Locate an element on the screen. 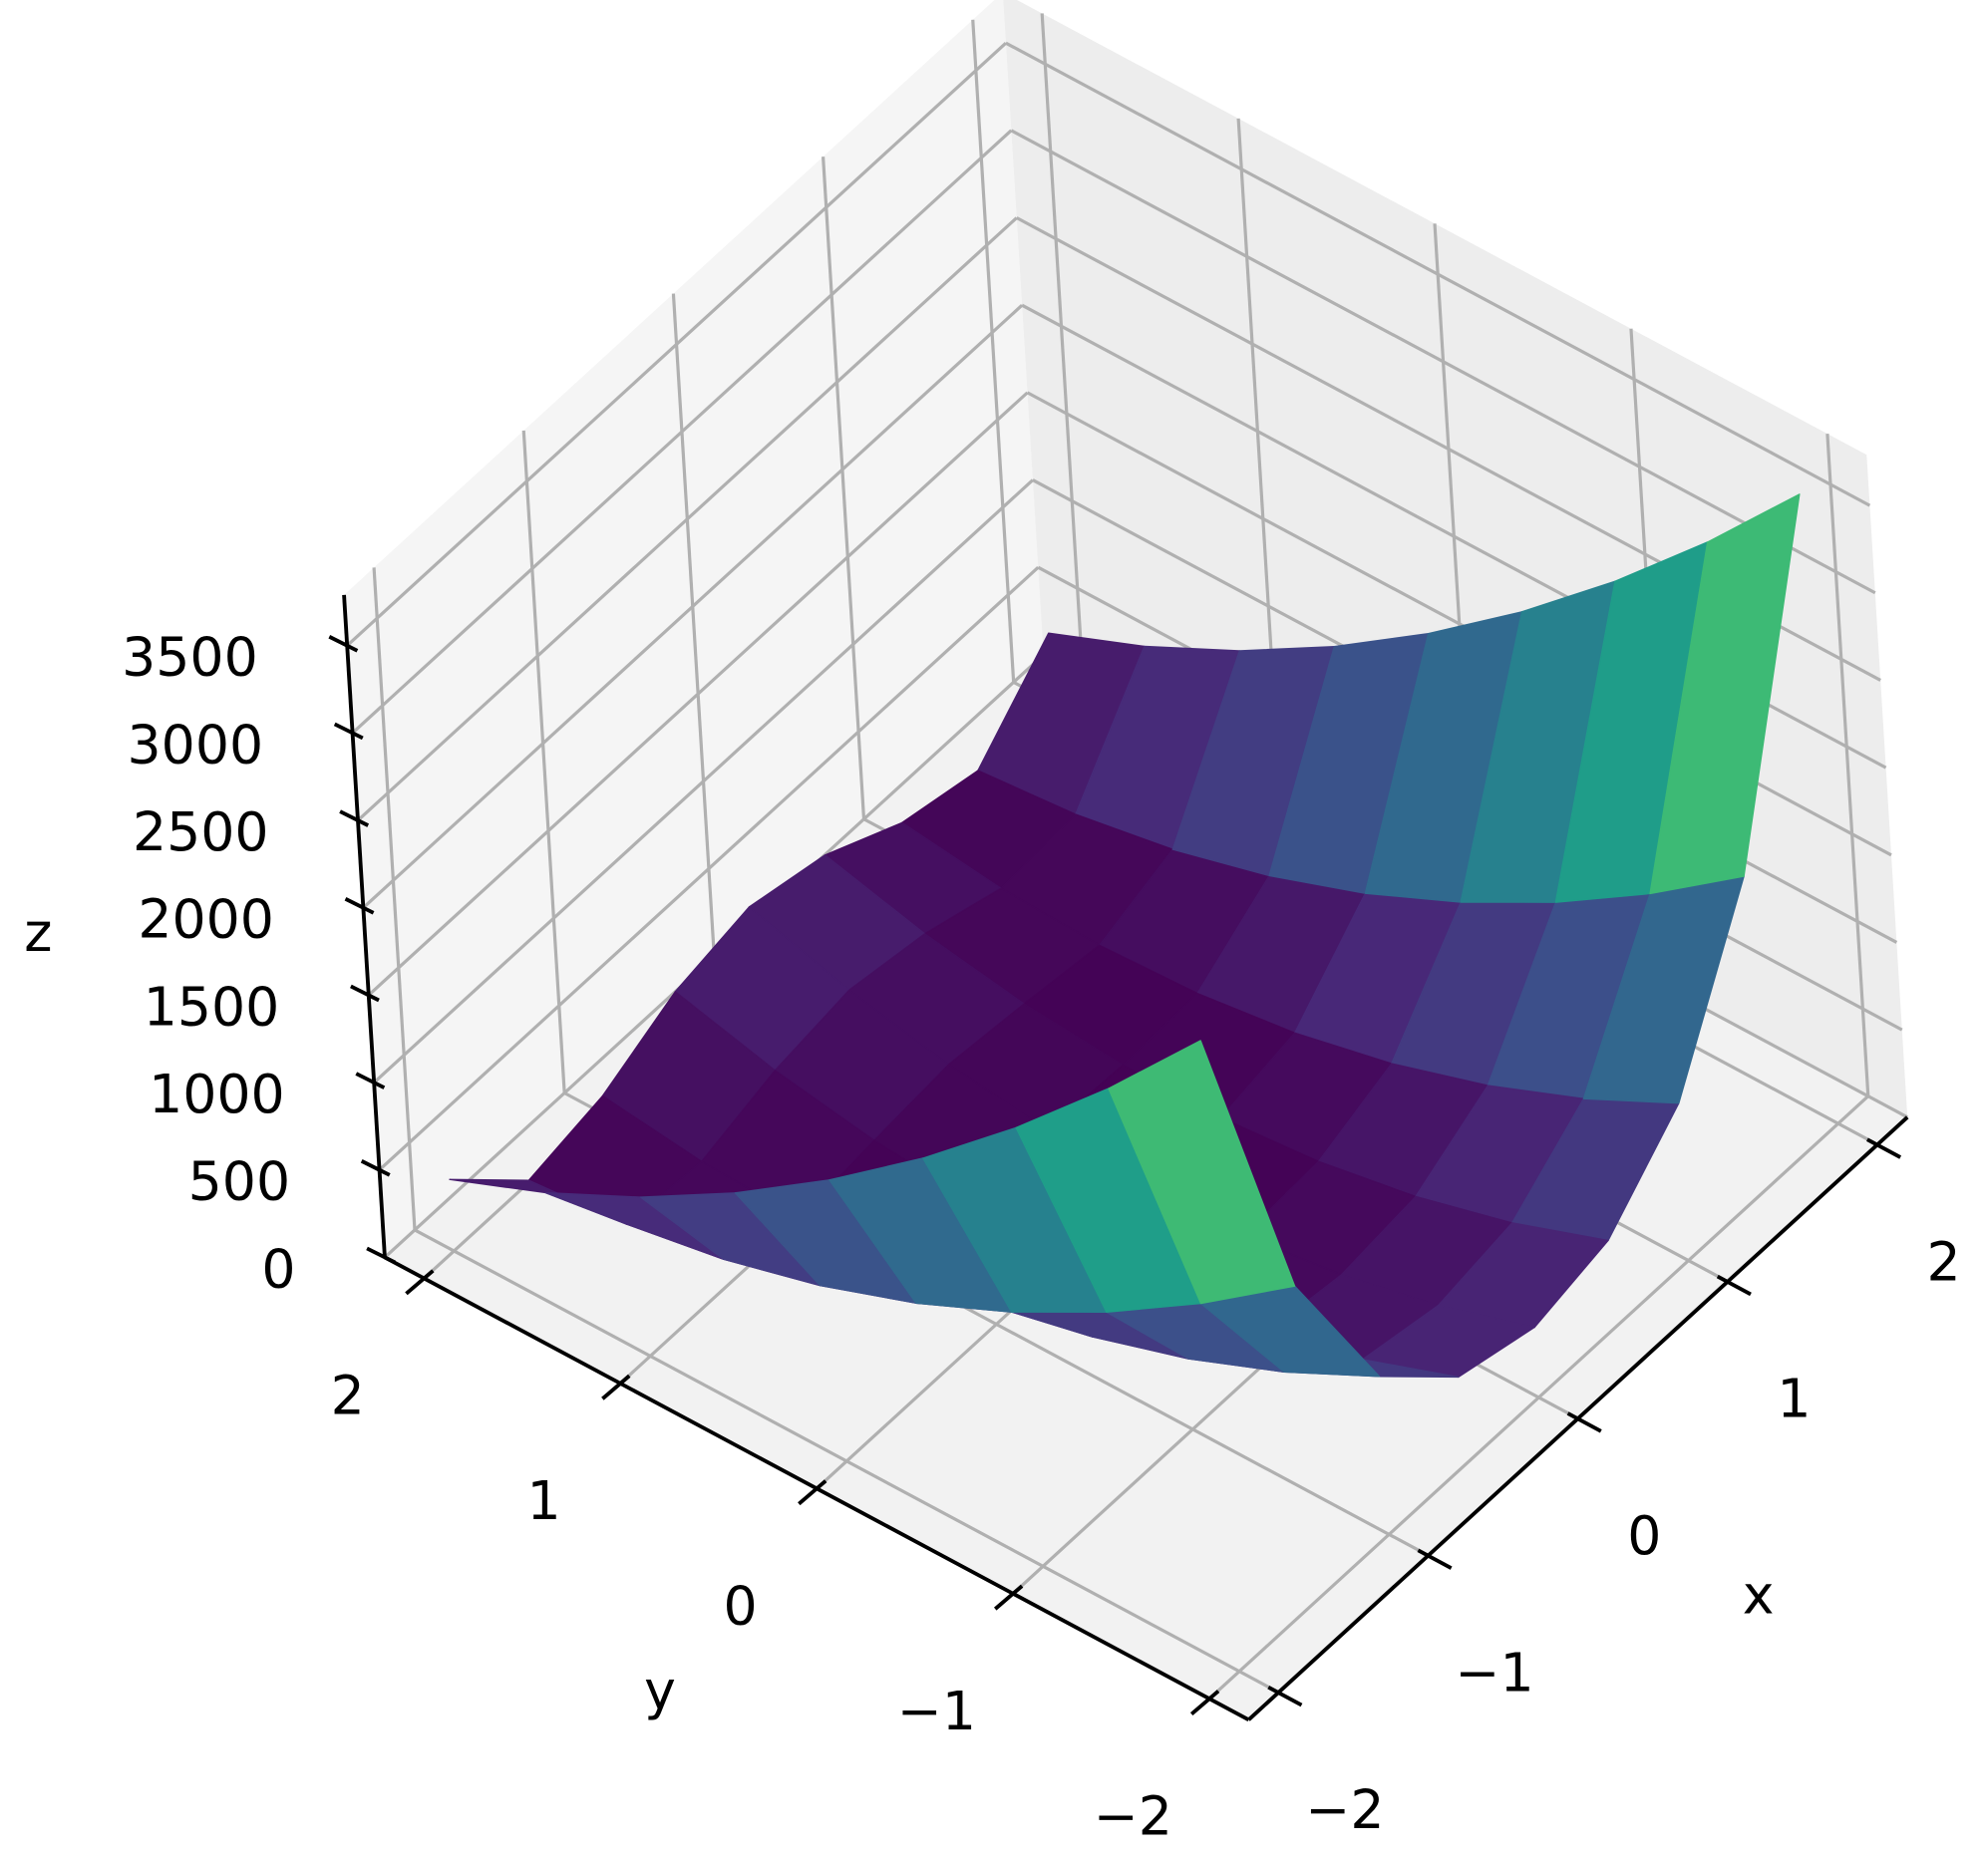  z-axis is located at coordinates (364, 926).